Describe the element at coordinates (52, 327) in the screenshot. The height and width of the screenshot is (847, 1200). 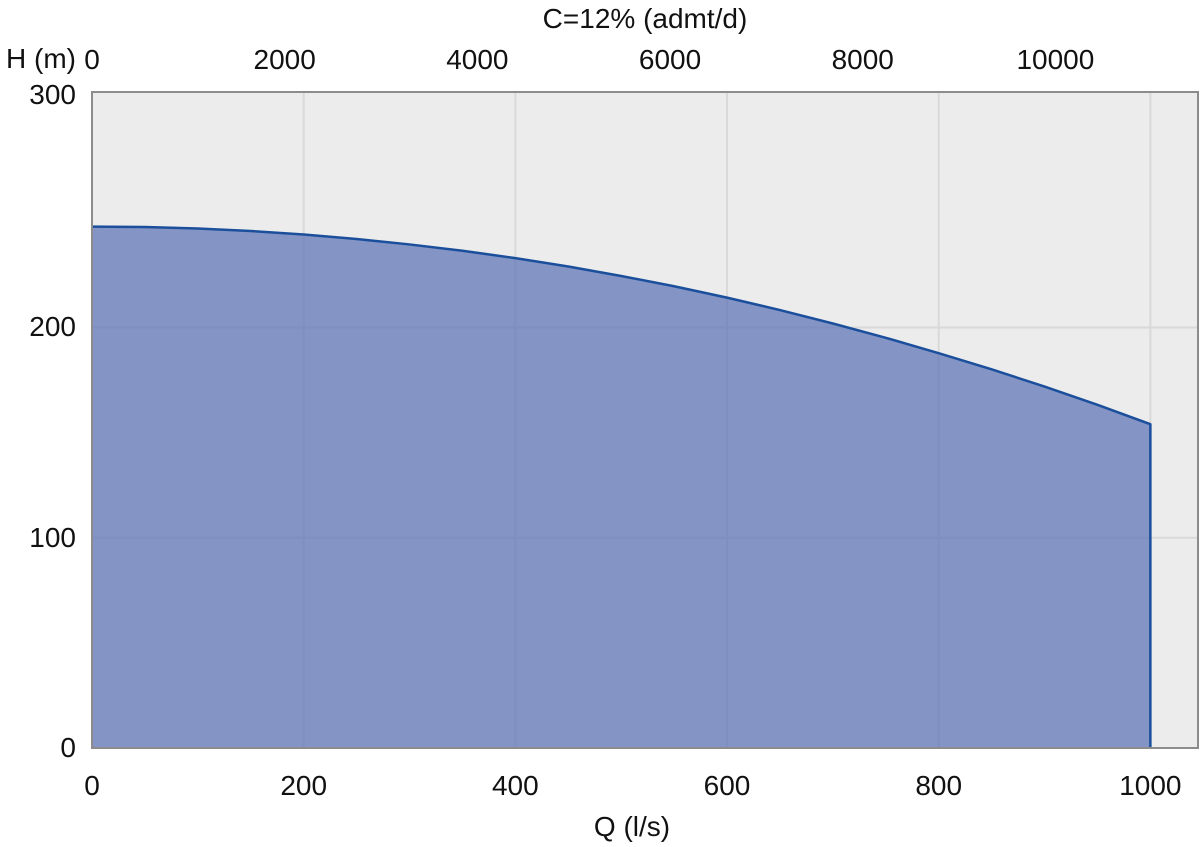
I see `y-axis-tick-label: 200` at that location.